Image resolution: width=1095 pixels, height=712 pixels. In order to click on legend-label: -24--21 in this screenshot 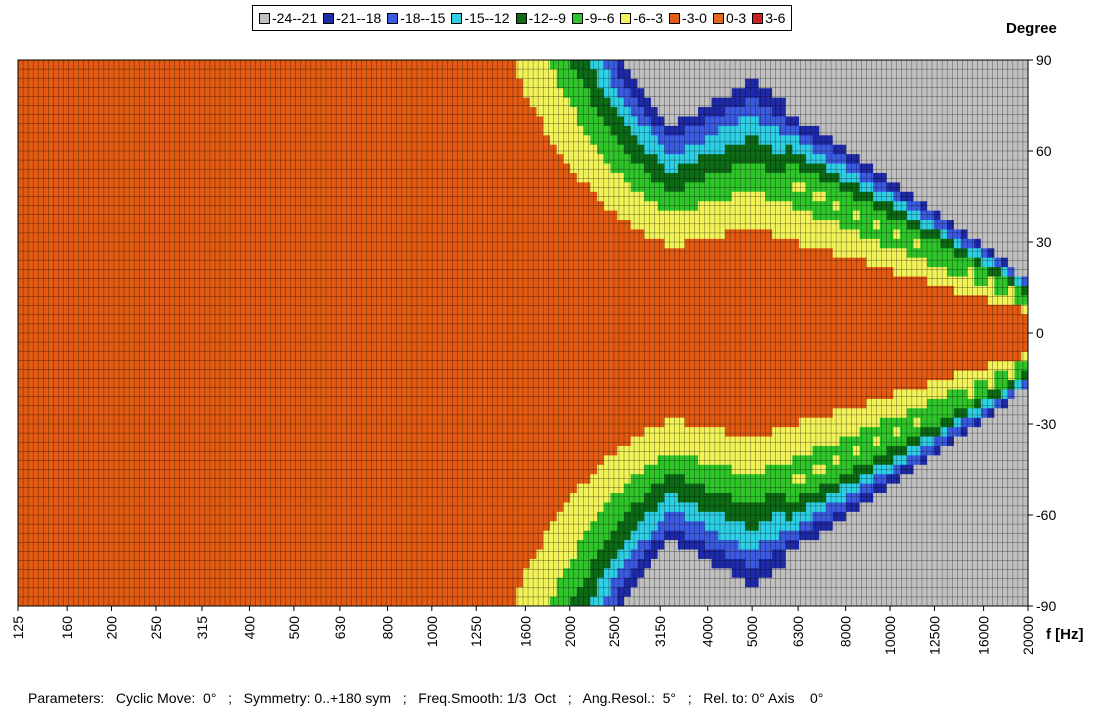, I will do `click(295, 18)`.